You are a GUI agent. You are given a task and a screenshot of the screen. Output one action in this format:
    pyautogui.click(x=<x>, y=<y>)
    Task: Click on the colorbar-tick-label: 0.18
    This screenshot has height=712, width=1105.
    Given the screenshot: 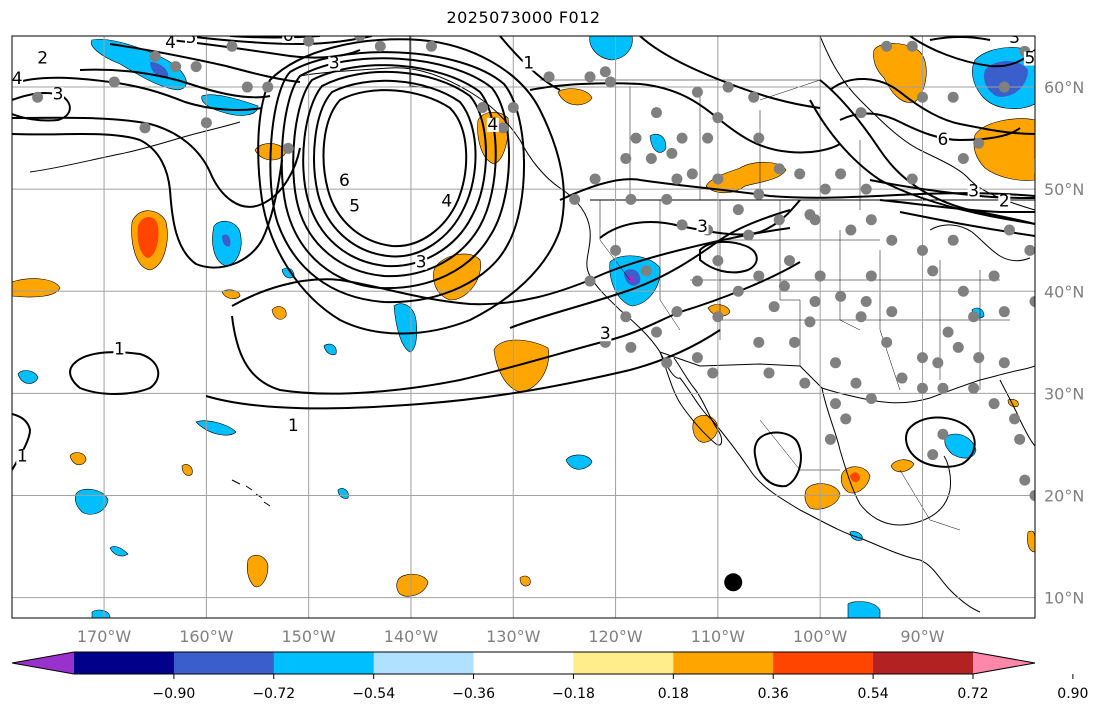 What is the action you would take?
    pyautogui.click(x=673, y=694)
    